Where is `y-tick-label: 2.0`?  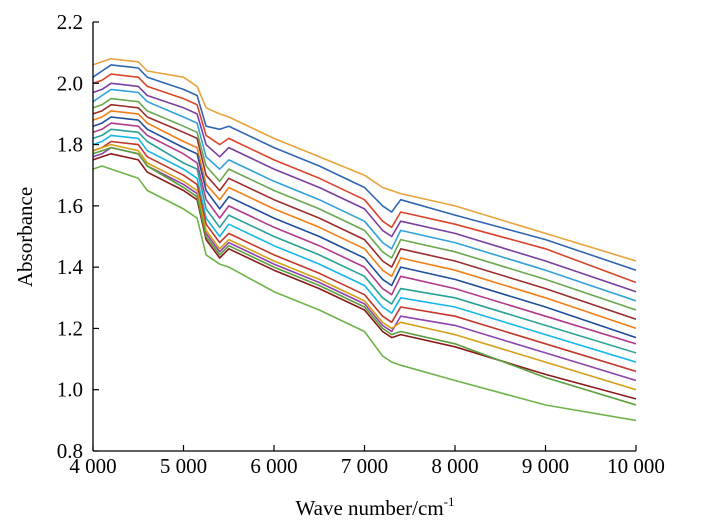
y-tick-label: 2.0 is located at coordinates (70, 83).